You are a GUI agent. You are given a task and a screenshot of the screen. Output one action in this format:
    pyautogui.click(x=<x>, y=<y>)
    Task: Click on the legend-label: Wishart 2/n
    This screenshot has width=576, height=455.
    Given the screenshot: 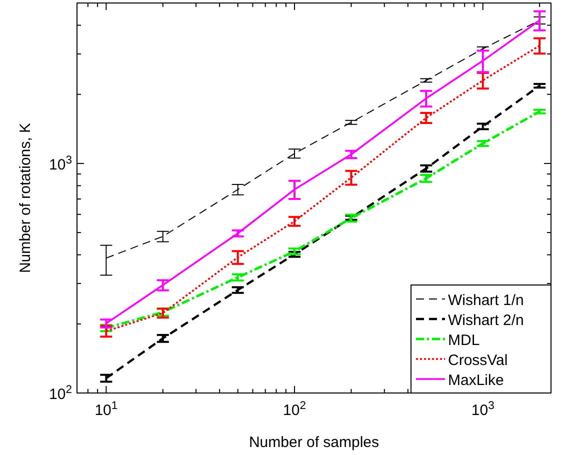 What is the action you would take?
    pyautogui.click(x=486, y=320)
    